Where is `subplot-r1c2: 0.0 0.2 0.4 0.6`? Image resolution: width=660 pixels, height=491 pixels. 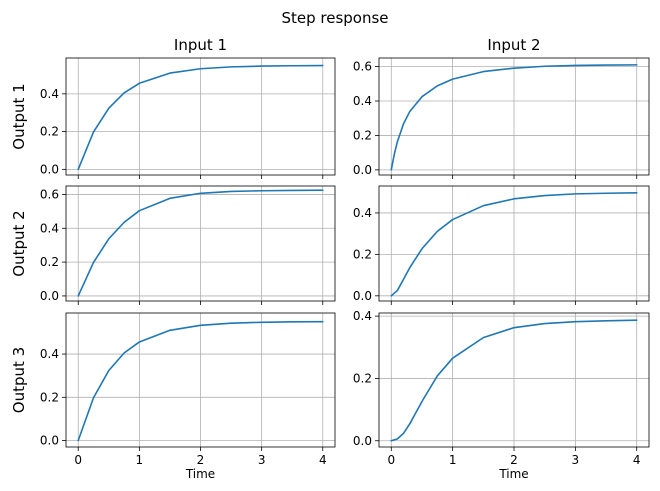
subplot-r1c2: 0.0 0.2 0.4 0.6 is located at coordinates (501, 118).